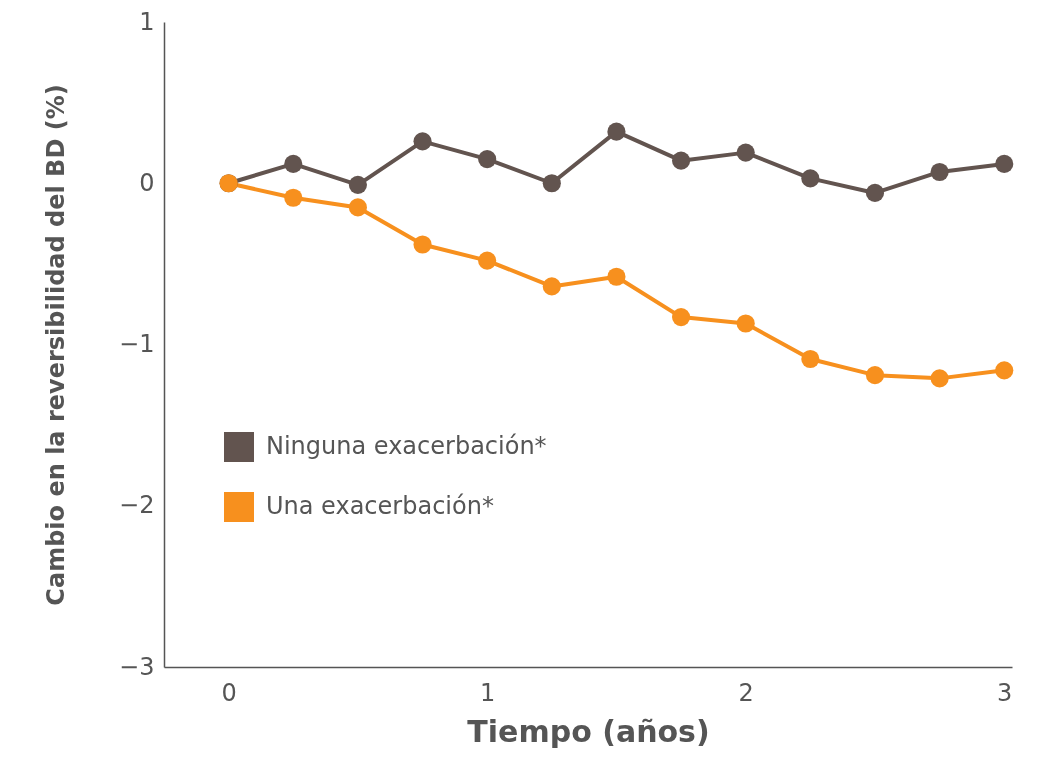 The width and height of the screenshot is (1038, 769). What do you see at coordinates (1005, 692) in the screenshot?
I see `x-tick-label: 3` at bounding box center [1005, 692].